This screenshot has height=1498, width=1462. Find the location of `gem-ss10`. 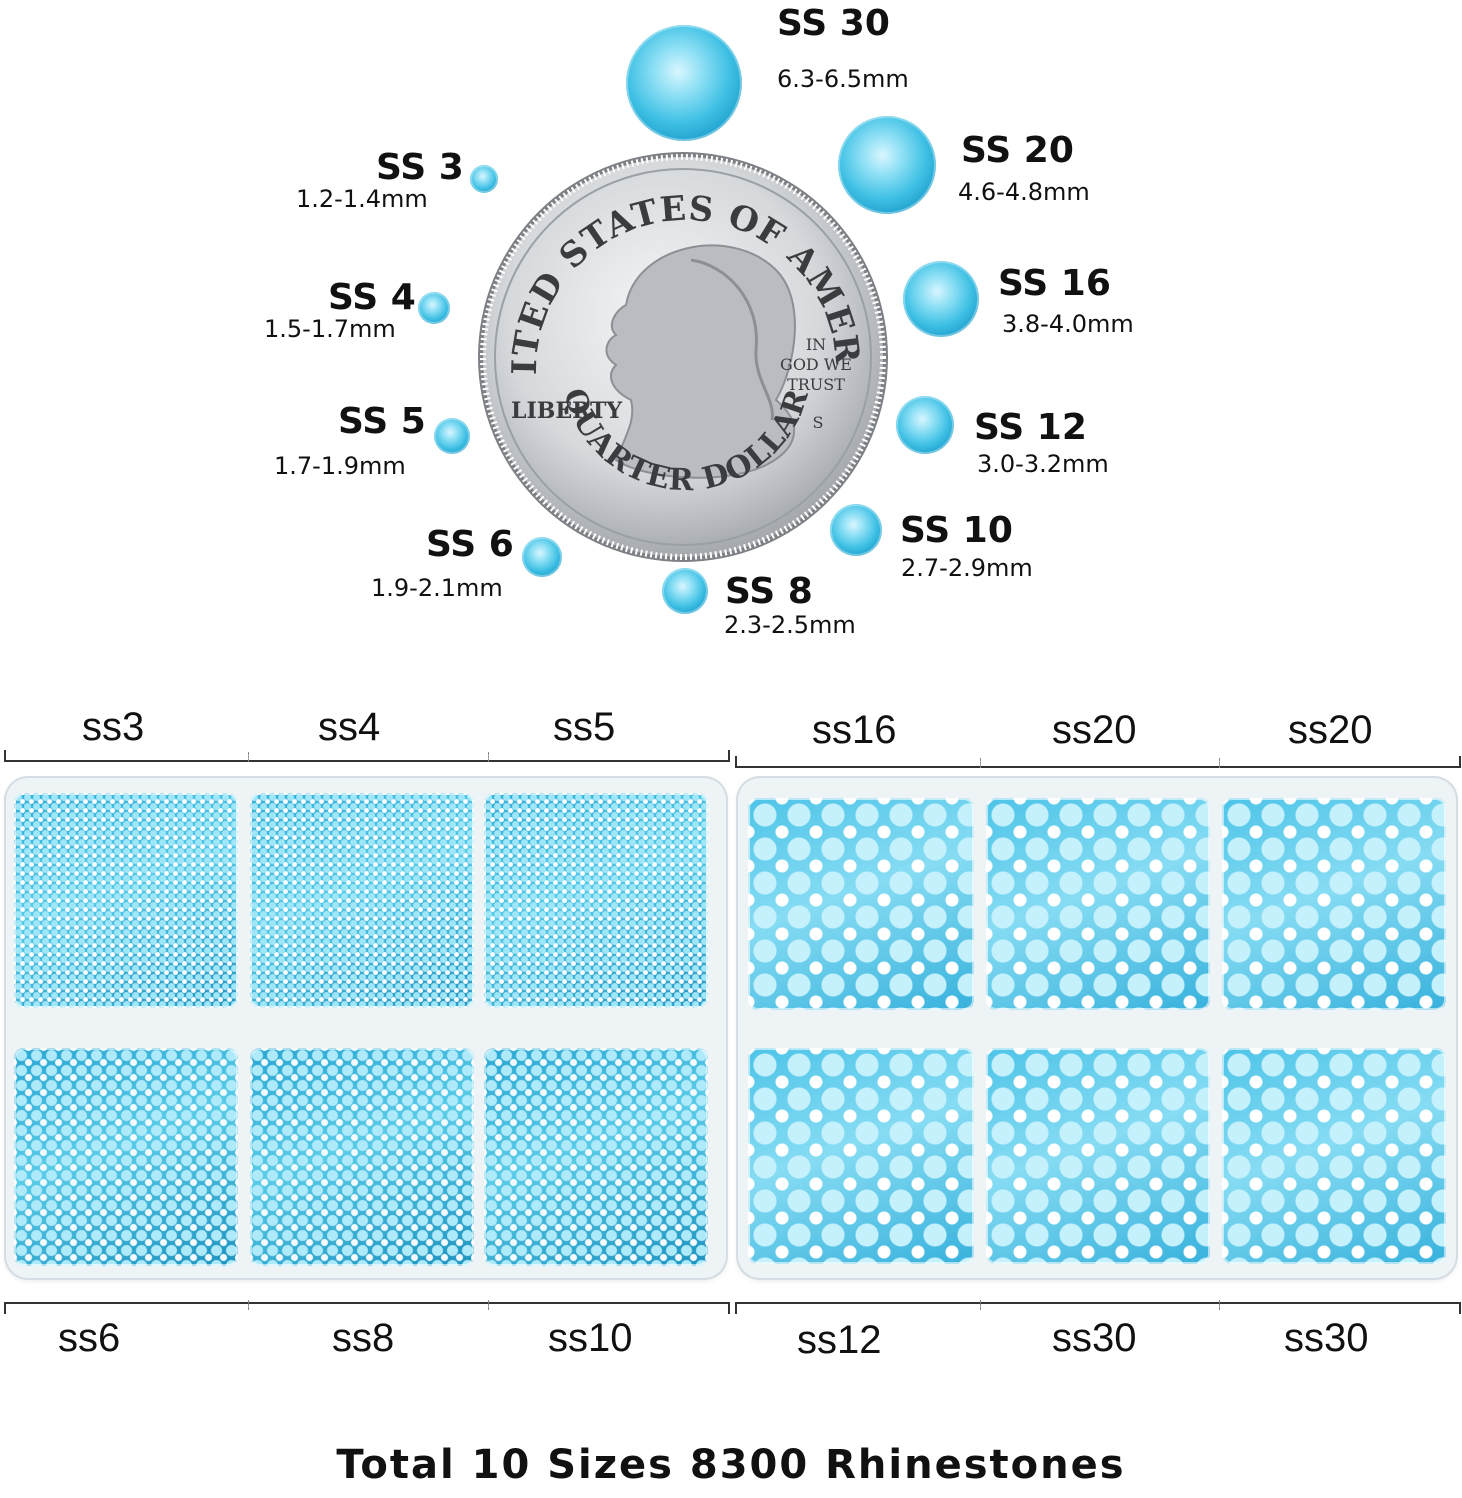

gem-ss10 is located at coordinates (856, 530).